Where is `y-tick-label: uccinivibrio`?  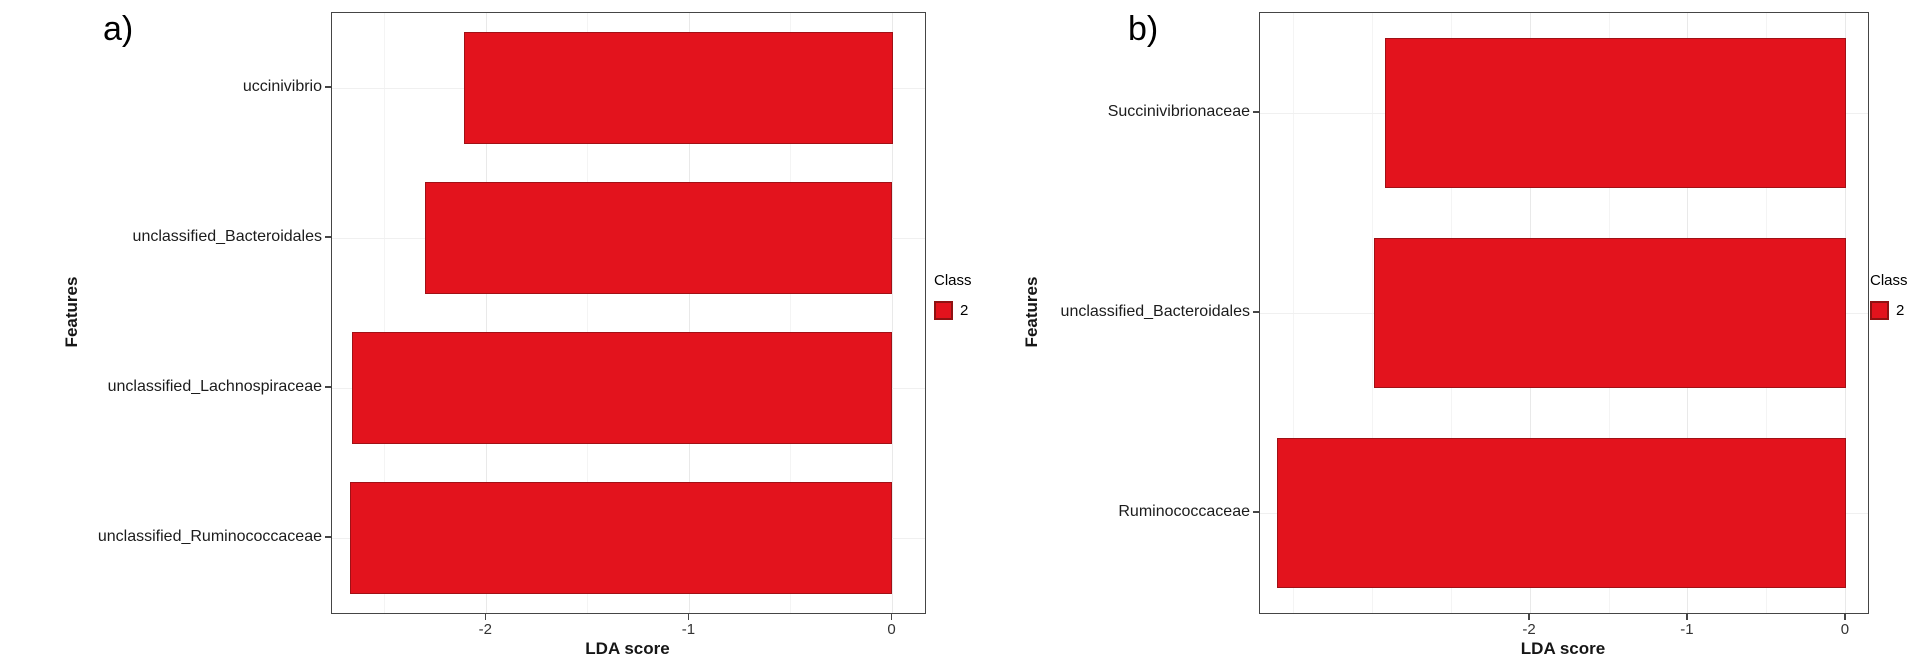
y-tick-label: uccinivibrio is located at coordinates (282, 86).